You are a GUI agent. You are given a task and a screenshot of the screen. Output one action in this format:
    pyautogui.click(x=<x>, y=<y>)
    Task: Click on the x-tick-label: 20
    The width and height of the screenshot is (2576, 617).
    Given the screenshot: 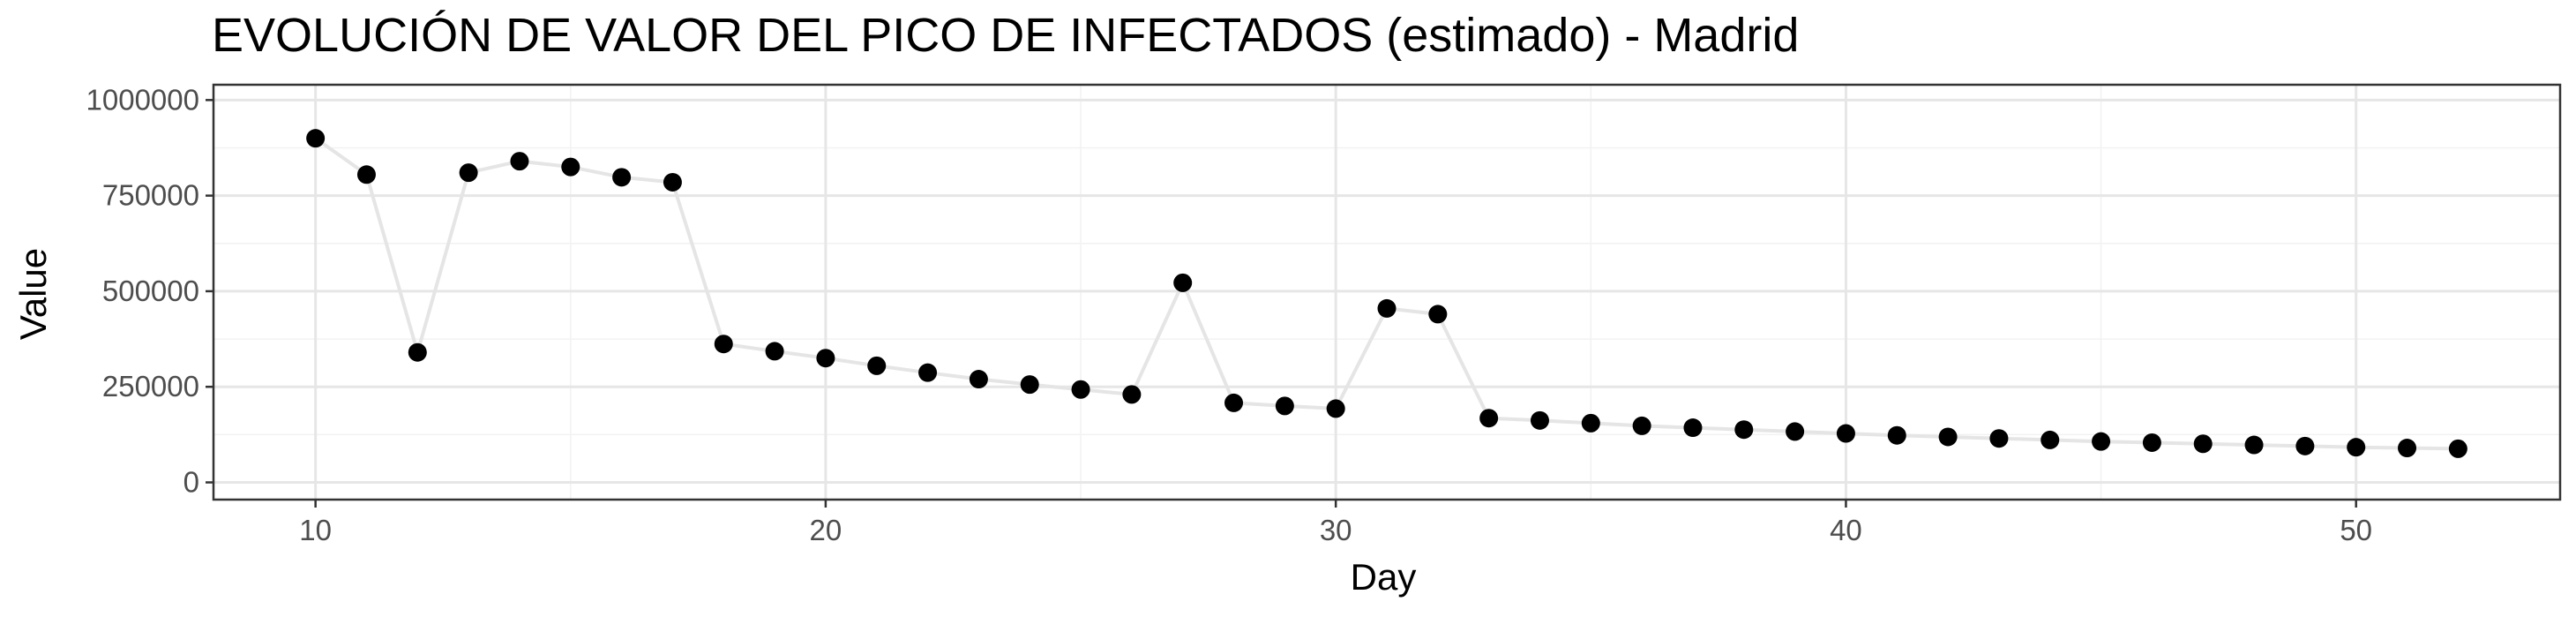 What is the action you would take?
    pyautogui.click(x=826, y=530)
    